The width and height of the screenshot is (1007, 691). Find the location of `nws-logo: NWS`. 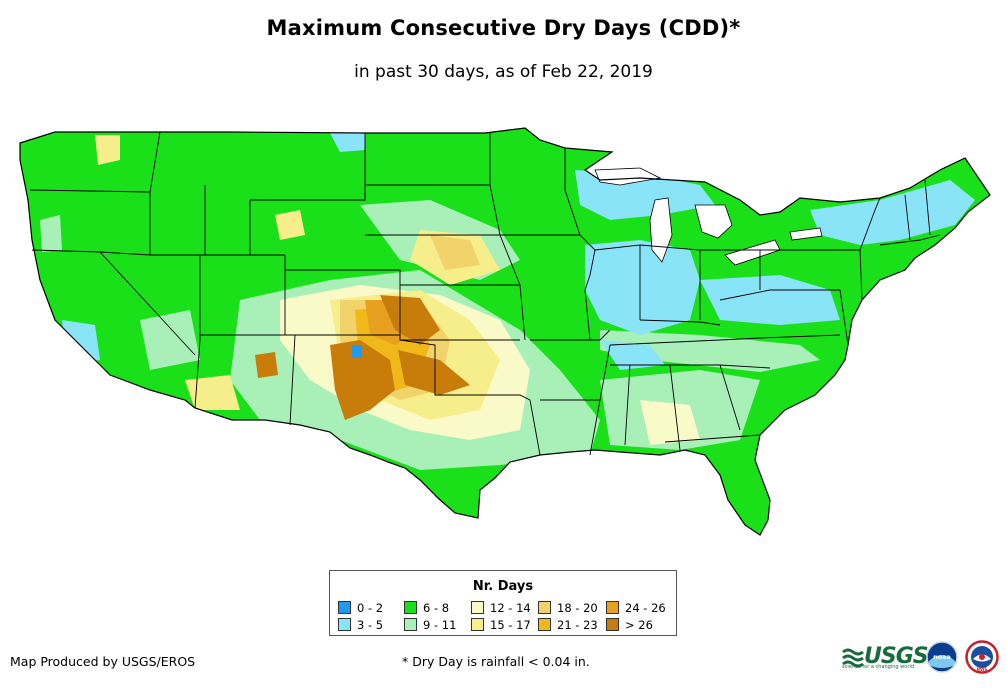

nws-logo: NWS is located at coordinates (982, 657).